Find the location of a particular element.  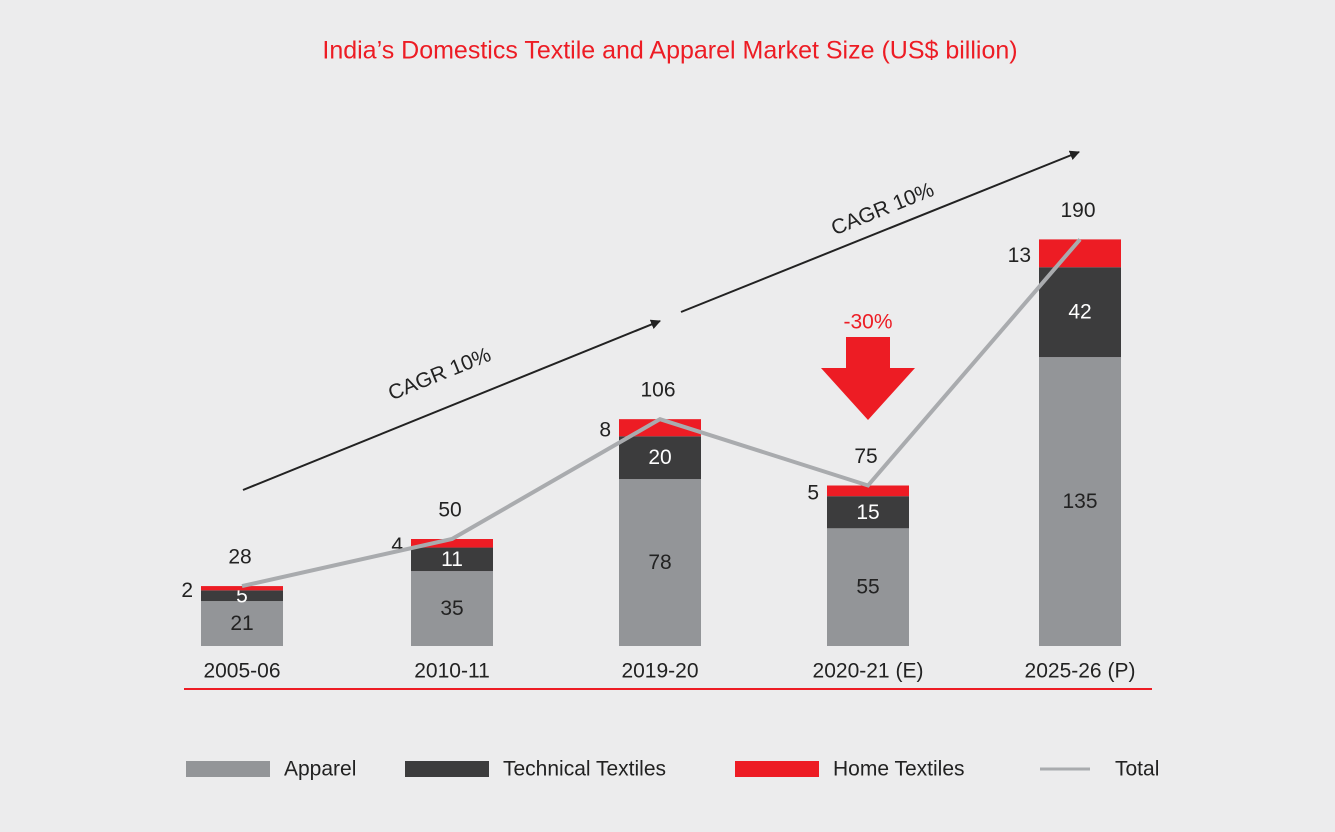

annotation: -30% is located at coordinates (867, 322).